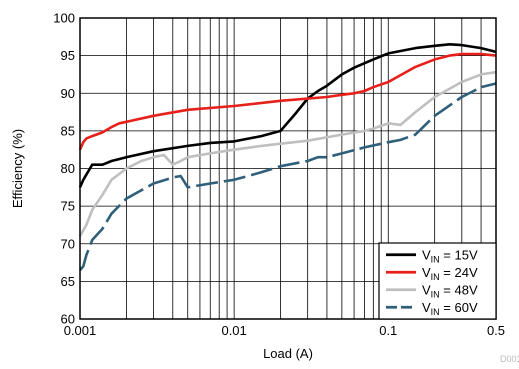 The width and height of the screenshot is (519, 369). Describe the element at coordinates (68, 55) in the screenshot. I see `y-tick-label: 95` at that location.